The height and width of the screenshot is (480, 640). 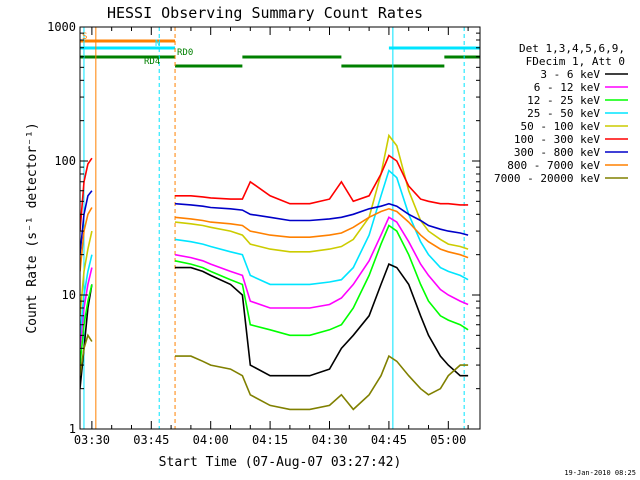 I want to click on legend-entry-label: 100 - 300 keV, so click(x=557, y=139).